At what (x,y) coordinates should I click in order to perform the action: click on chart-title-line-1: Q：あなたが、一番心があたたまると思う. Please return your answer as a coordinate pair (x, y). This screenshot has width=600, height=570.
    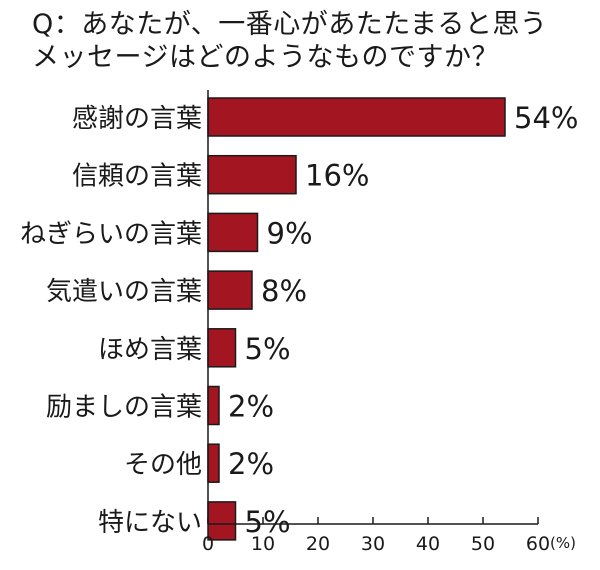
    Looking at the image, I should click on (290, 24).